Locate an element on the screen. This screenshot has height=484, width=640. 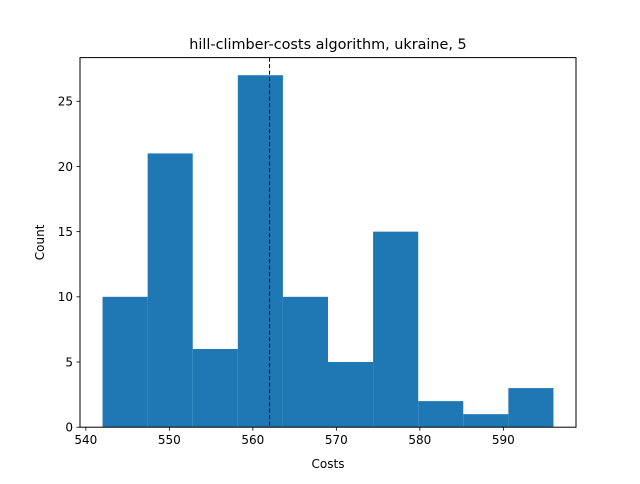
x-tick-label: 570 is located at coordinates (336, 440).